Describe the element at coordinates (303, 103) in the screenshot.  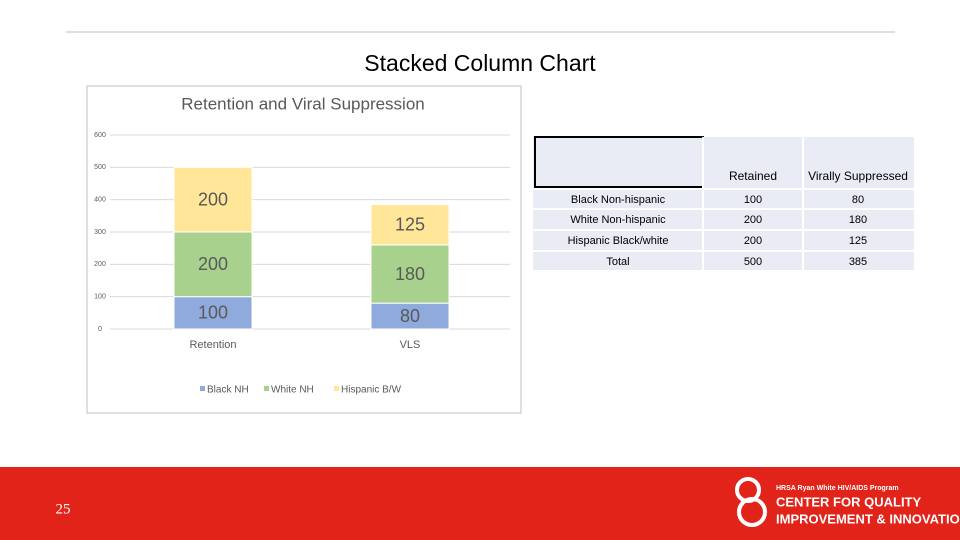
I see `chart-title: Retention and Viral Suppression` at that location.